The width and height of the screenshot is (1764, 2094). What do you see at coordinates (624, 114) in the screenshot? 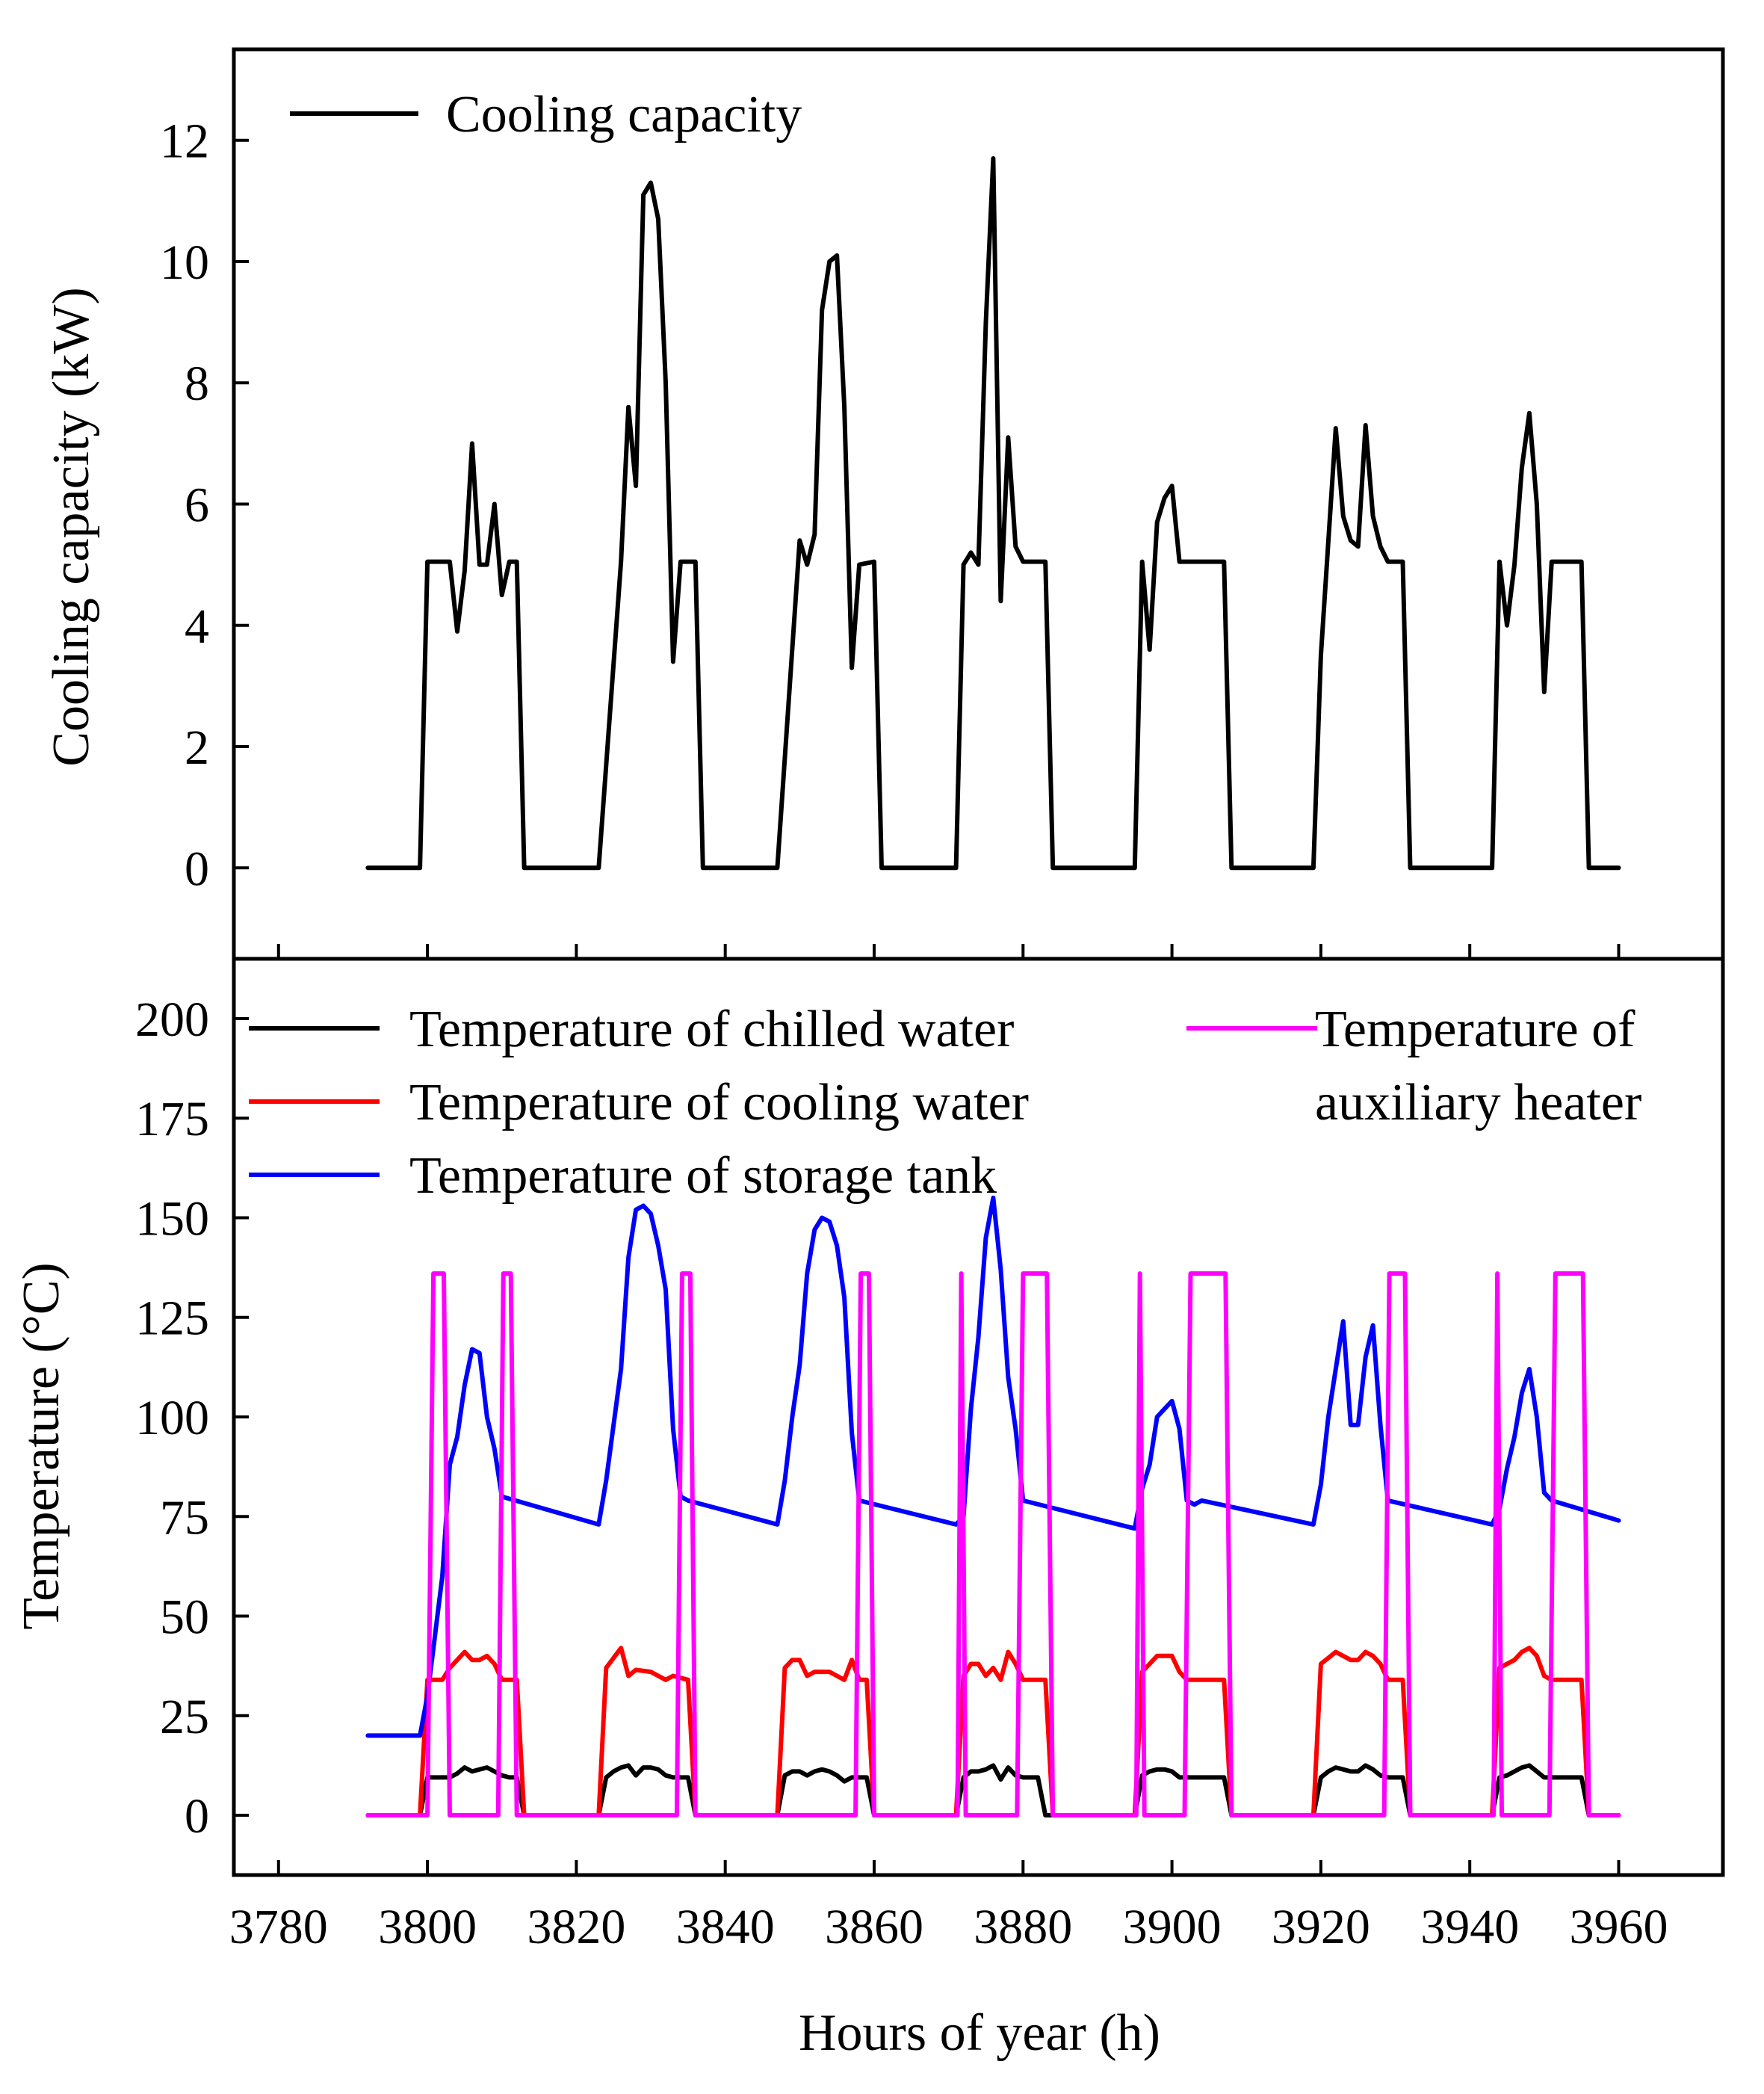
I see `legend-label: Cooling capacity` at bounding box center [624, 114].